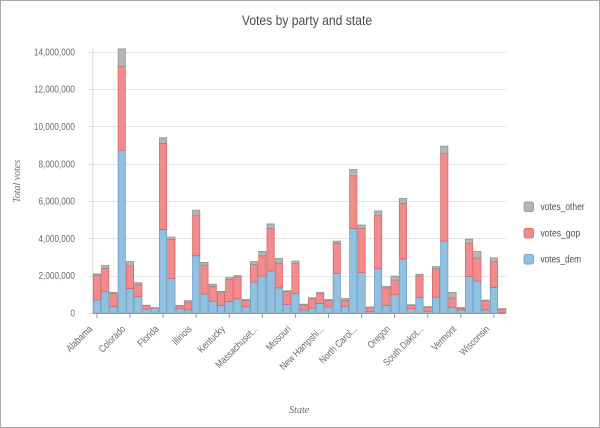 This screenshot has height=428, width=600. I want to click on svg-text: 10,000,000, so click(54, 127).